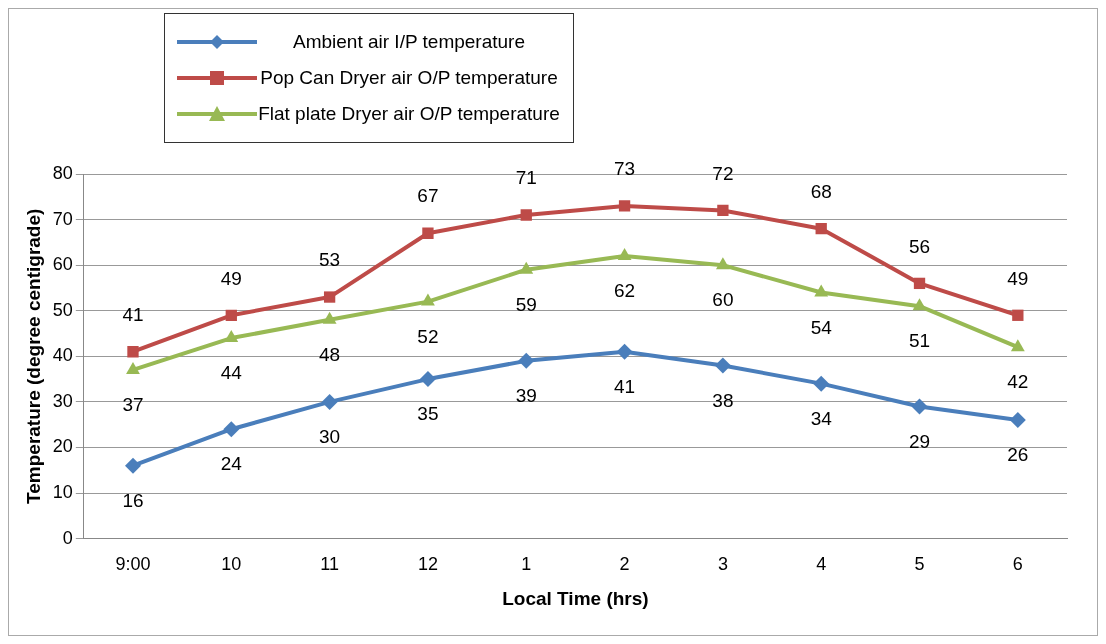 The image size is (1106, 644). What do you see at coordinates (1018, 382) in the screenshot?
I see `data-label: 42` at bounding box center [1018, 382].